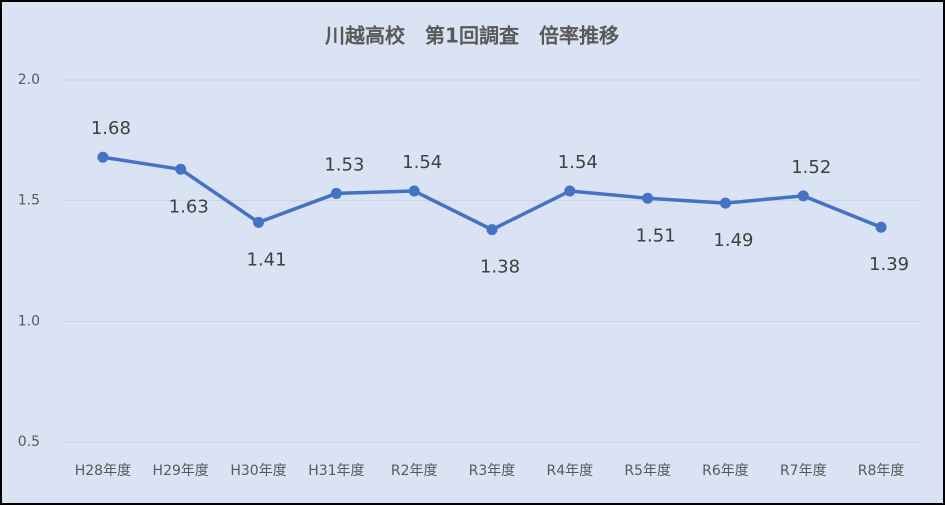 This screenshot has height=505, width=945. I want to click on y-tick-label: 2.0, so click(29, 80).